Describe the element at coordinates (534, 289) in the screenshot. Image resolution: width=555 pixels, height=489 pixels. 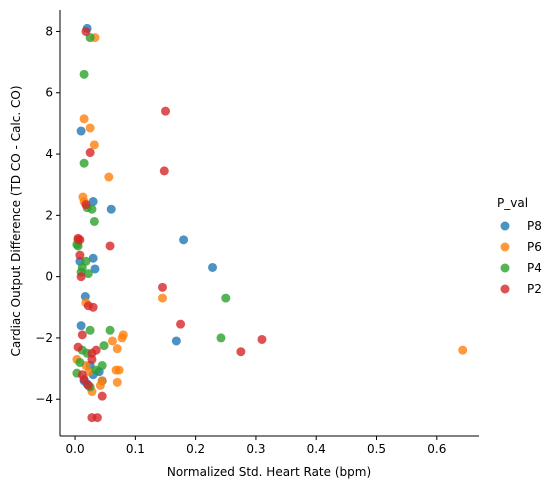
I see `legend-label: P2` at that location.